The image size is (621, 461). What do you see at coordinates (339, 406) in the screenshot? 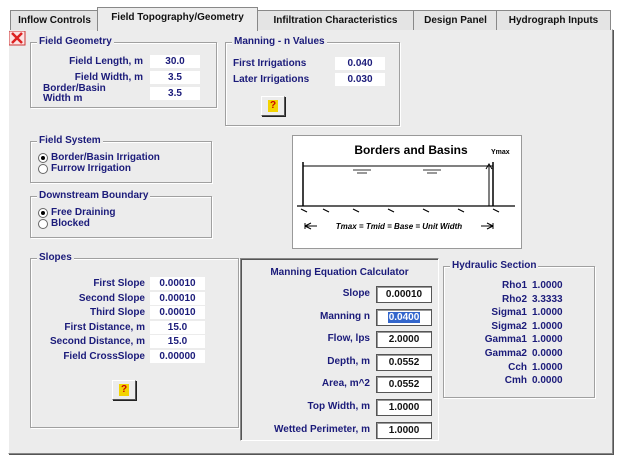
I see `field-label: Top Width, m` at bounding box center [339, 406].